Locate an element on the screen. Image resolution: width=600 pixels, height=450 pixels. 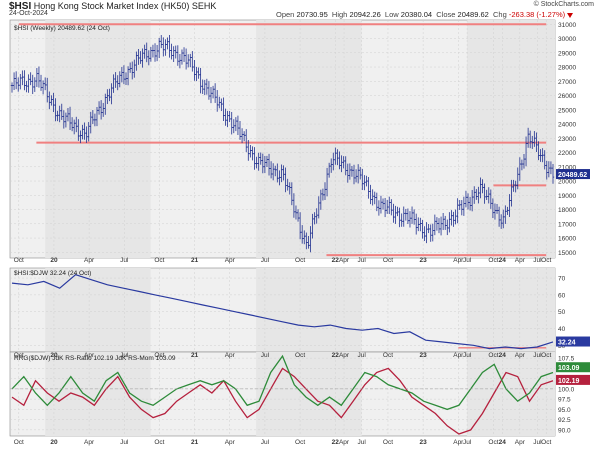
rs-ratio-line is located at coordinates (282, 401).